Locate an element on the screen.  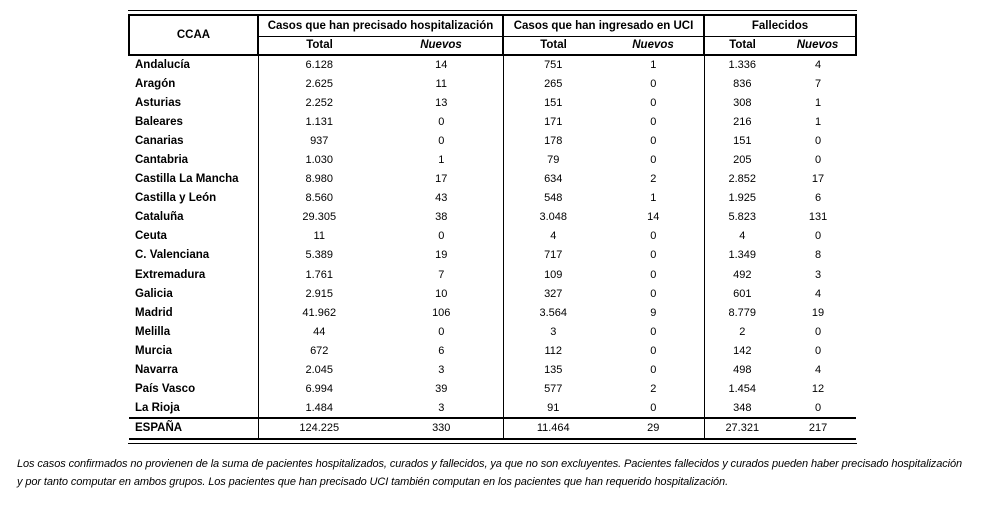
value-cell: 751 is located at coordinates (552, 65).